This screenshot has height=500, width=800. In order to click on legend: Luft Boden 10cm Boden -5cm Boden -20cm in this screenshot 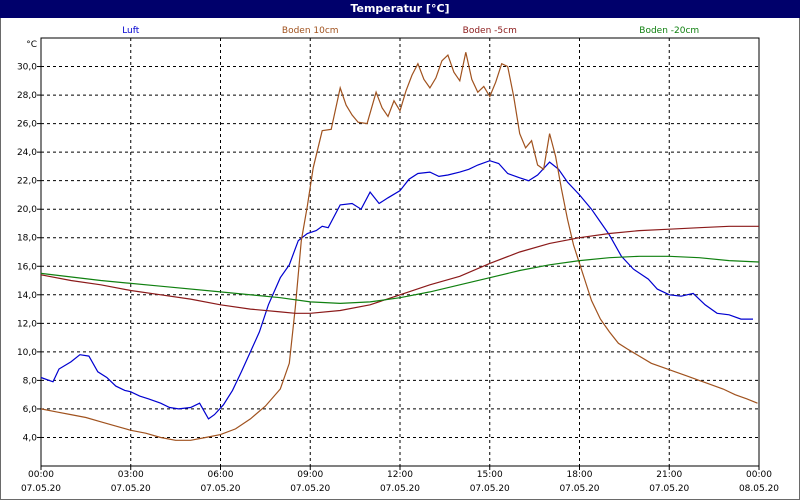, I will do `click(410, 31)`.